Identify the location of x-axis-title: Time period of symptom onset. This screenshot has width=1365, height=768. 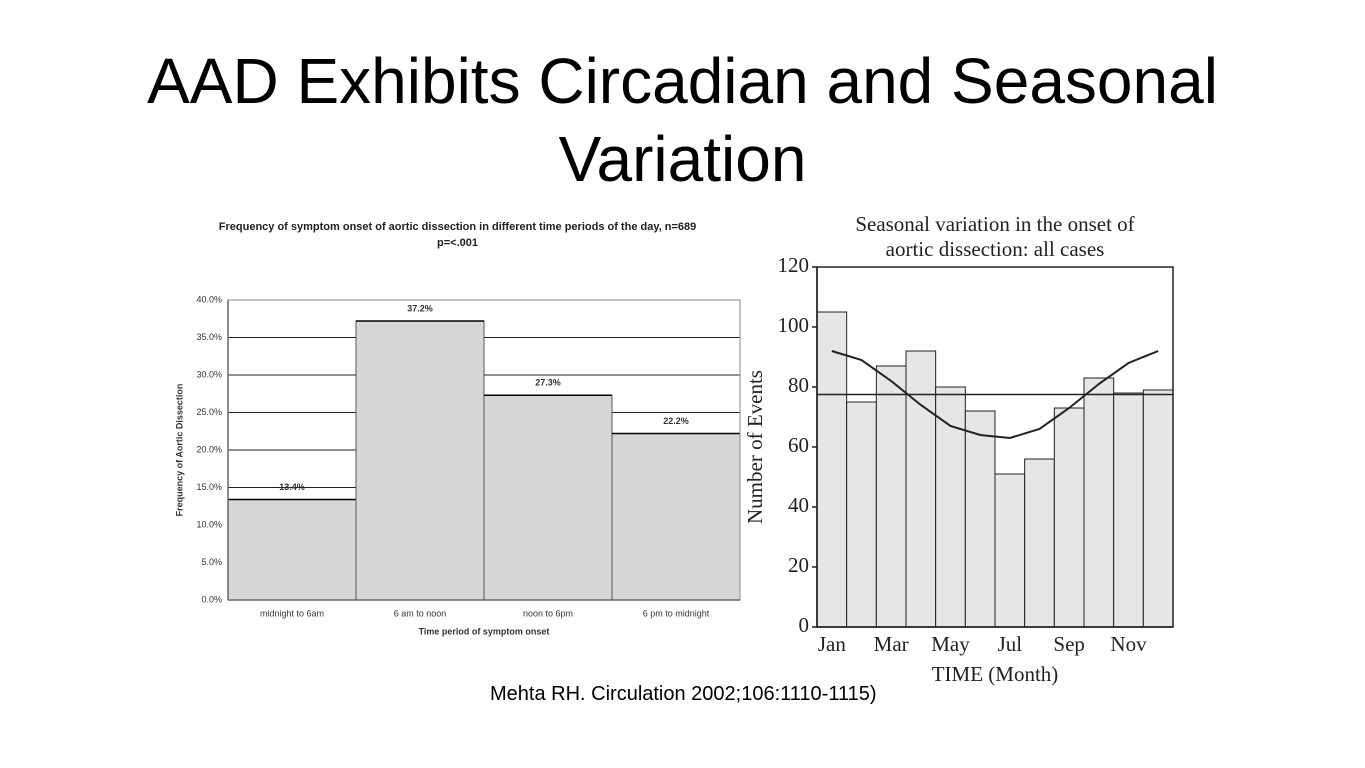
(484, 631).